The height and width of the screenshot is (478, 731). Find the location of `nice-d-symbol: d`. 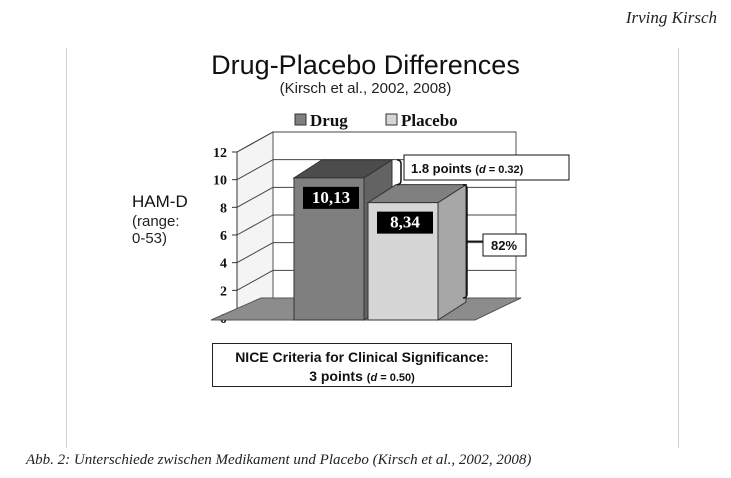

nice-d-symbol: d is located at coordinates (374, 378).